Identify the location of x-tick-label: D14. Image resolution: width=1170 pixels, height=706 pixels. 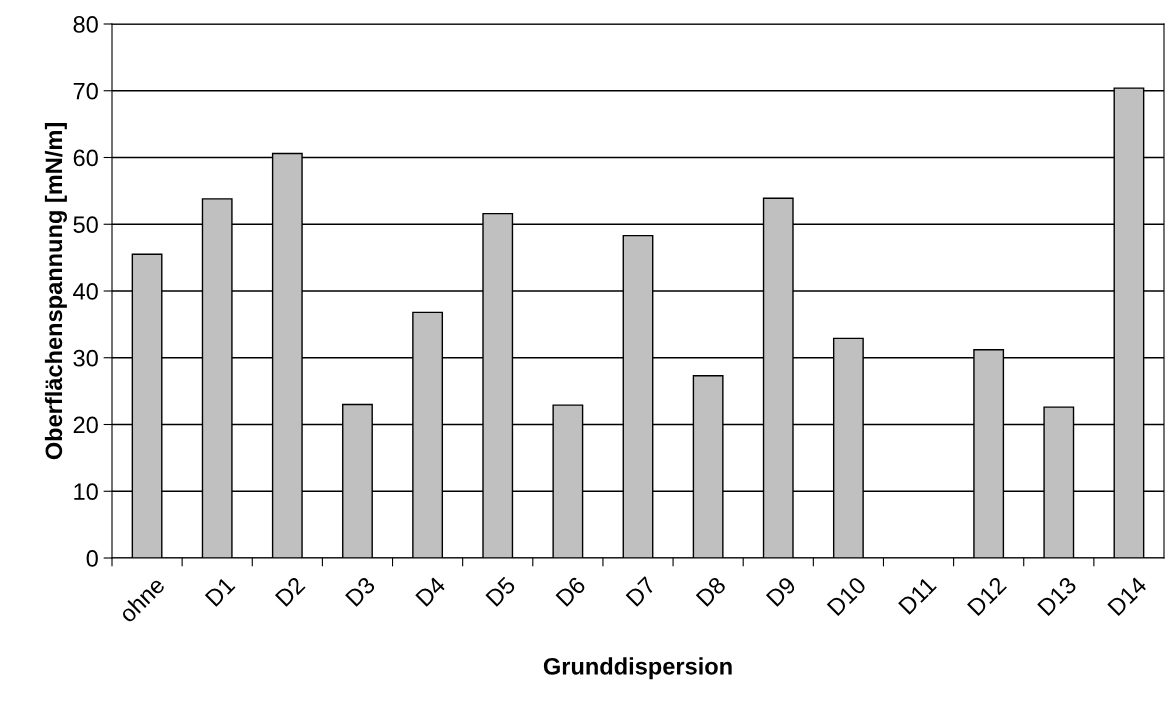
(1127, 596).